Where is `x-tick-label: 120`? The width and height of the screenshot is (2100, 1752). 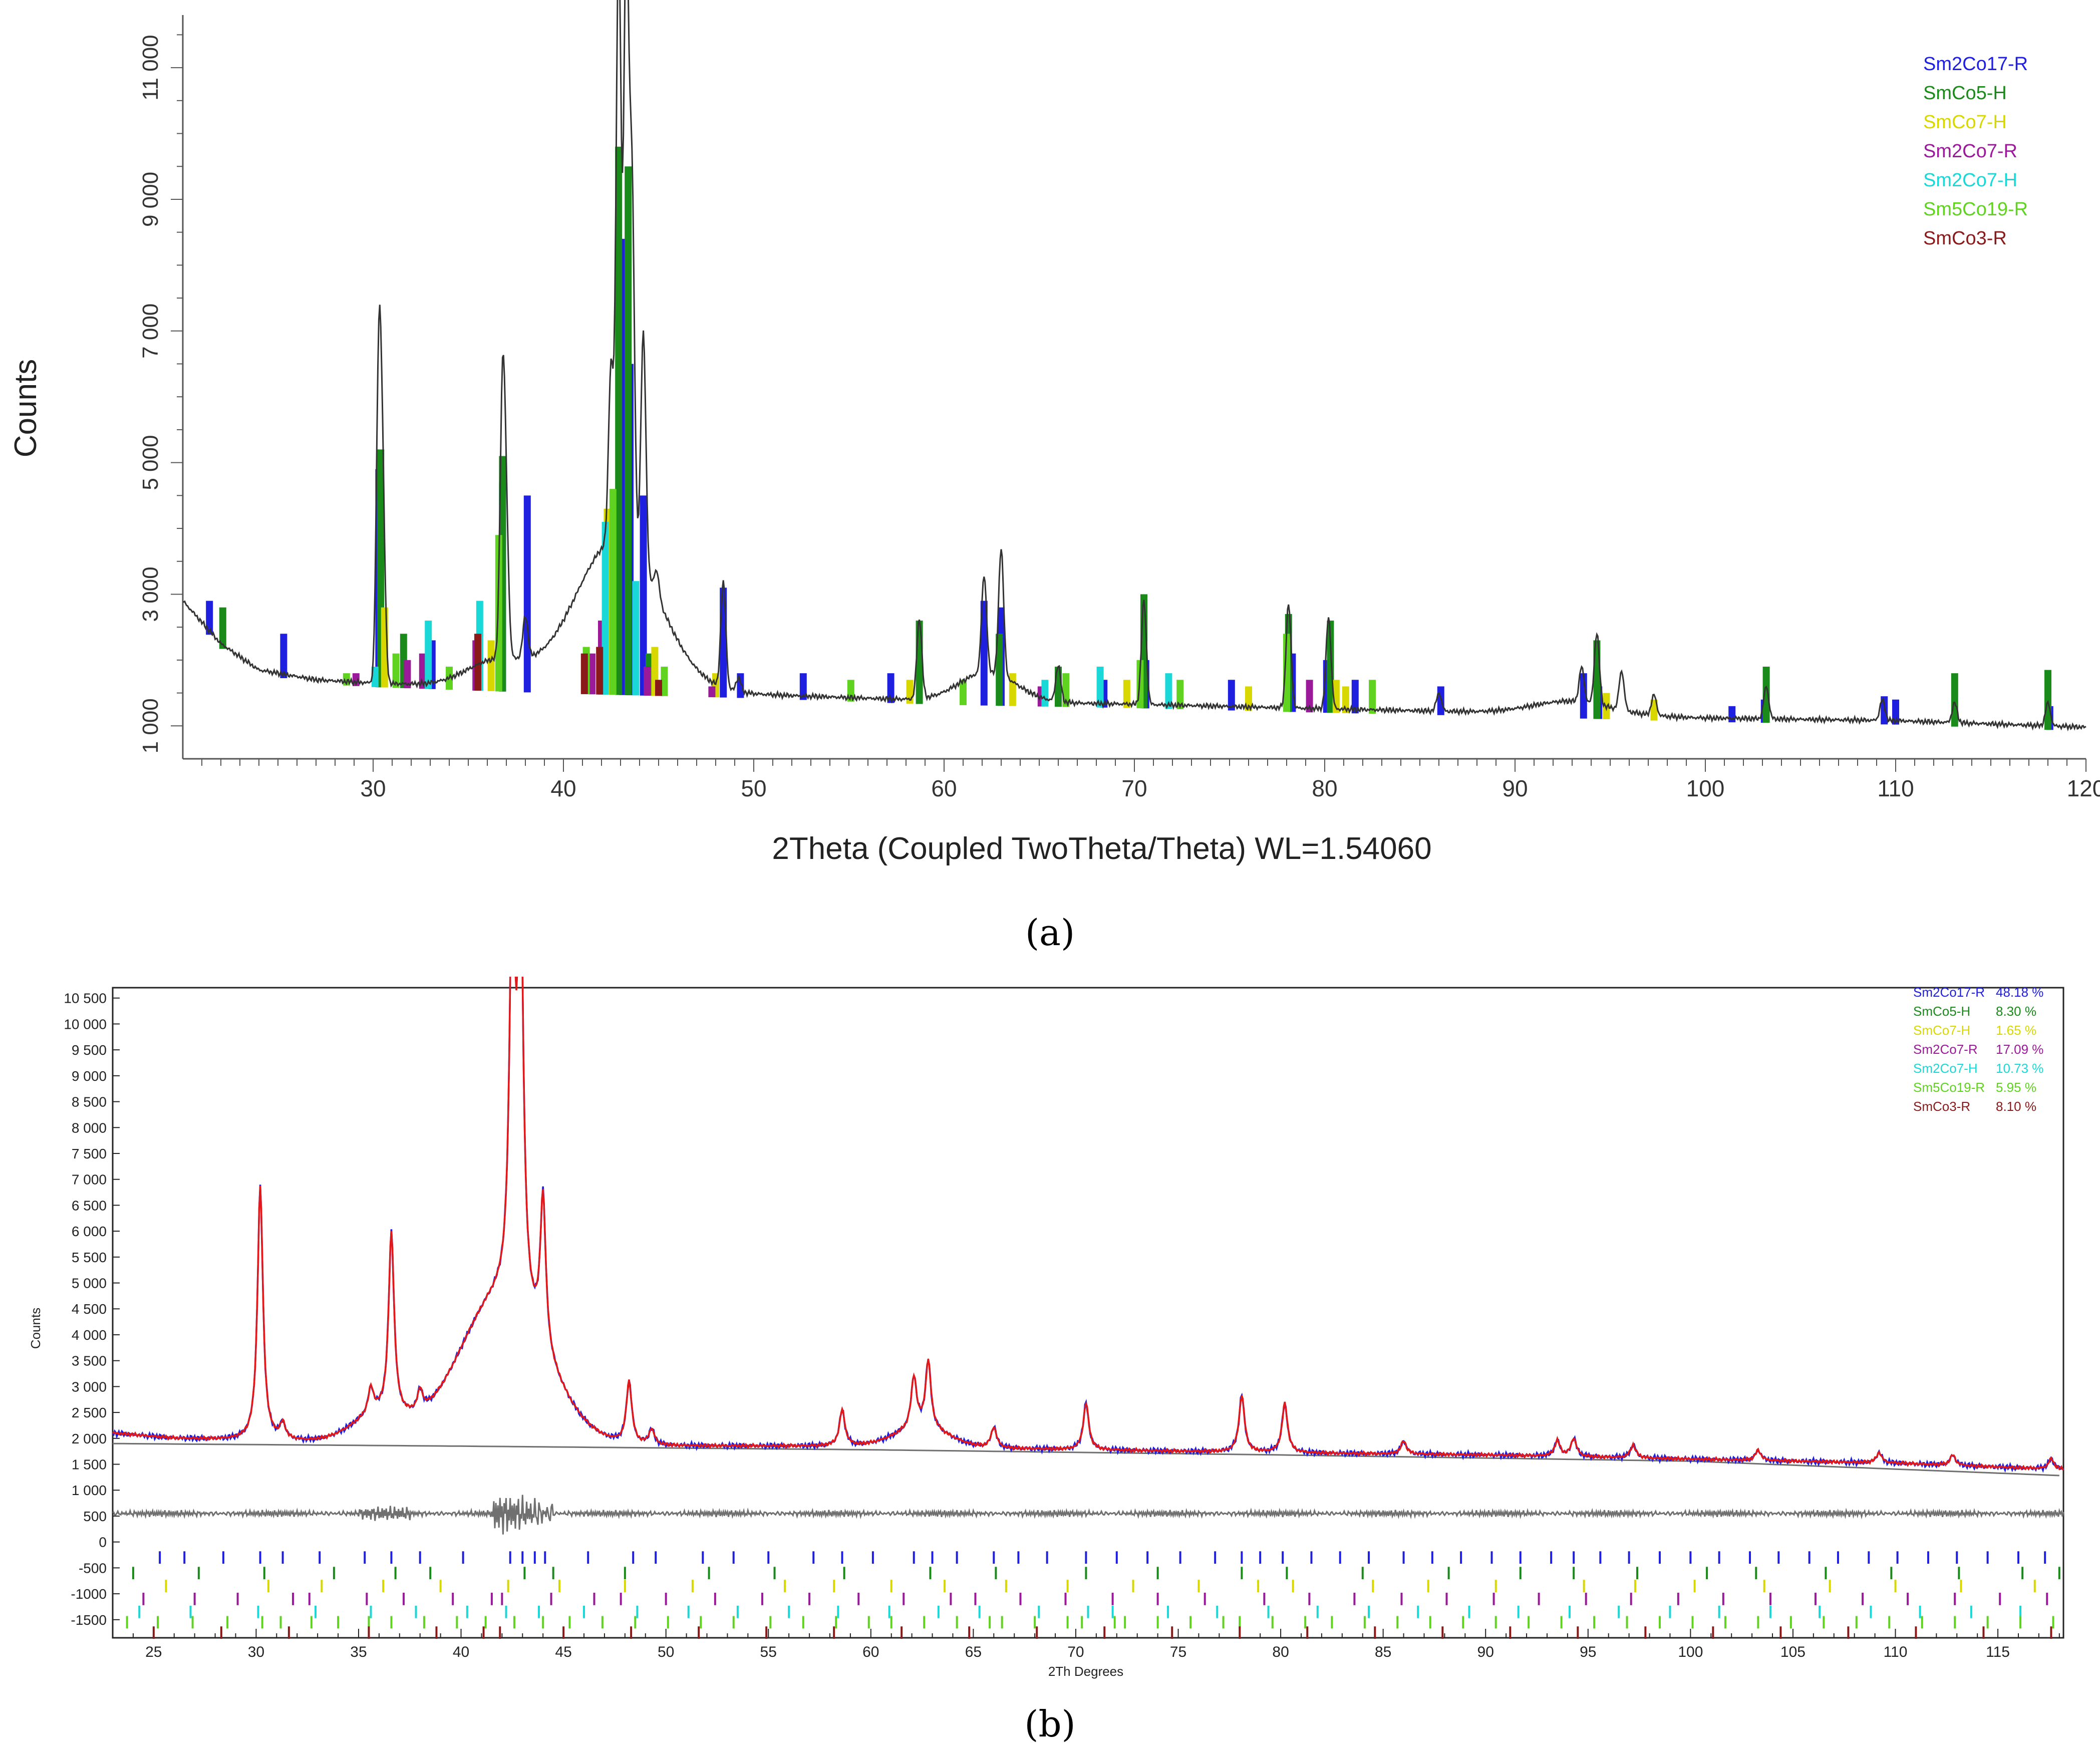 x-tick-label: 120 is located at coordinates (2083, 788).